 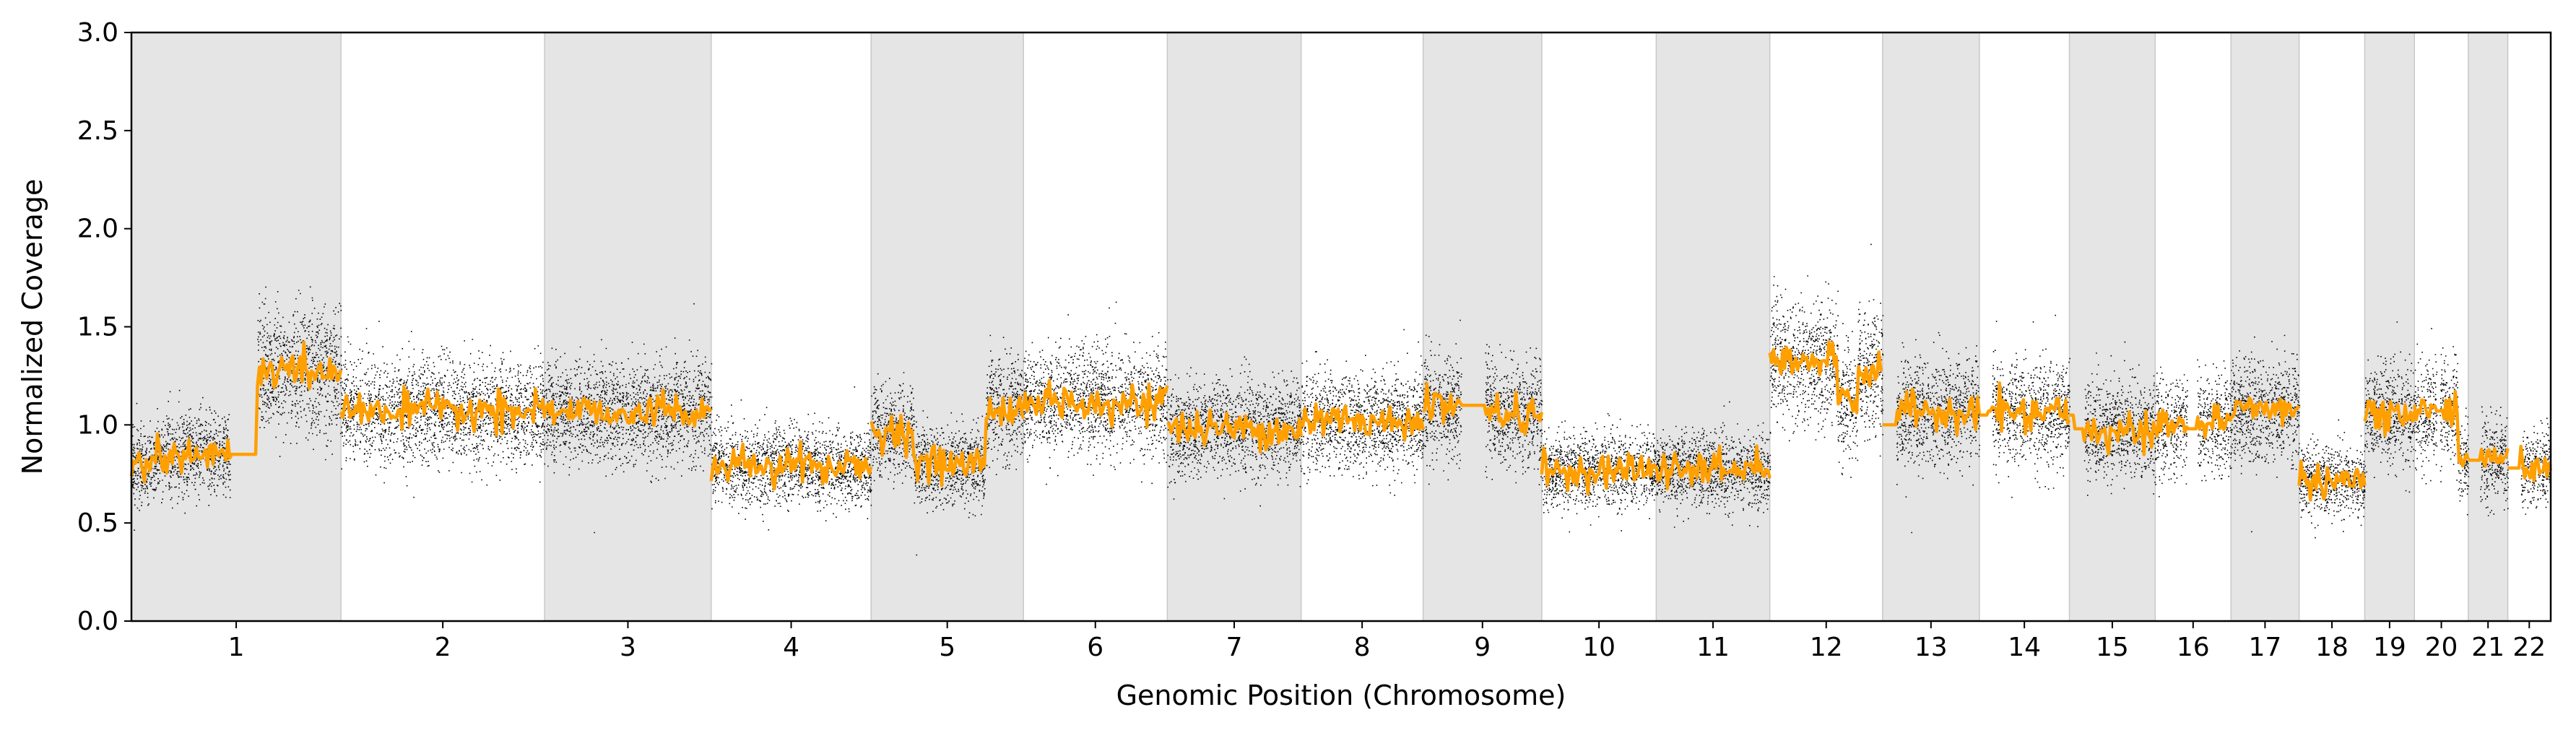 What do you see at coordinates (1095, 403) in the screenshot?
I see `segment-line-chr6` at bounding box center [1095, 403].